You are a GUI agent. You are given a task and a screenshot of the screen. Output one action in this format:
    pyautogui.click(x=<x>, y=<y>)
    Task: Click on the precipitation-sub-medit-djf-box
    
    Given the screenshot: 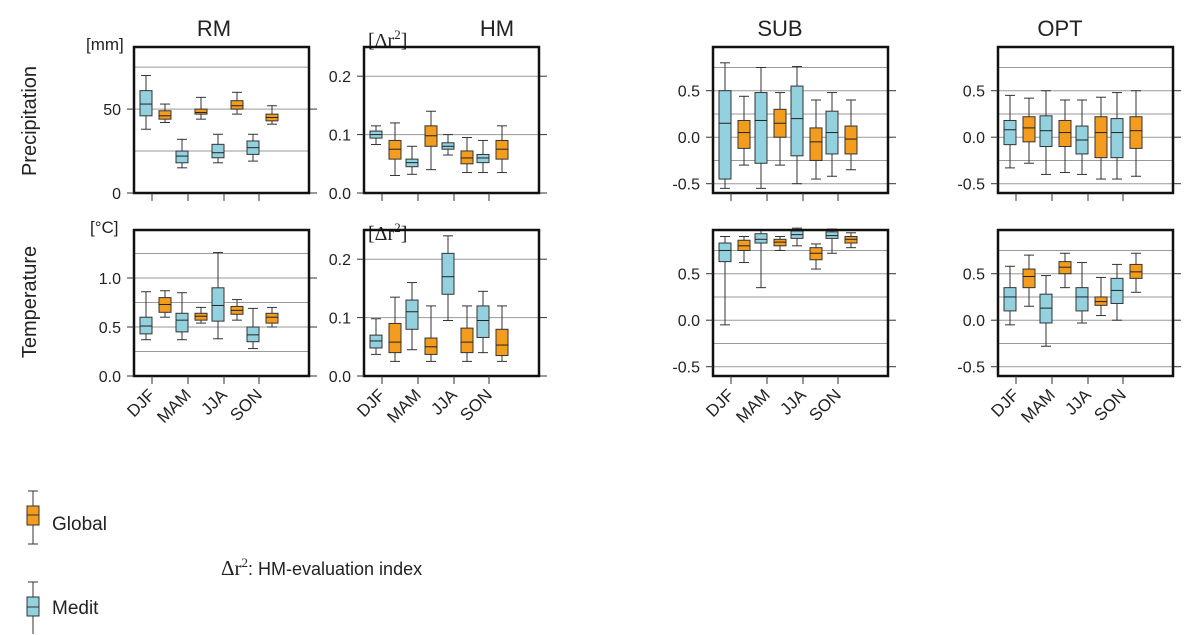 What is the action you would take?
    pyautogui.click(x=725, y=125)
    